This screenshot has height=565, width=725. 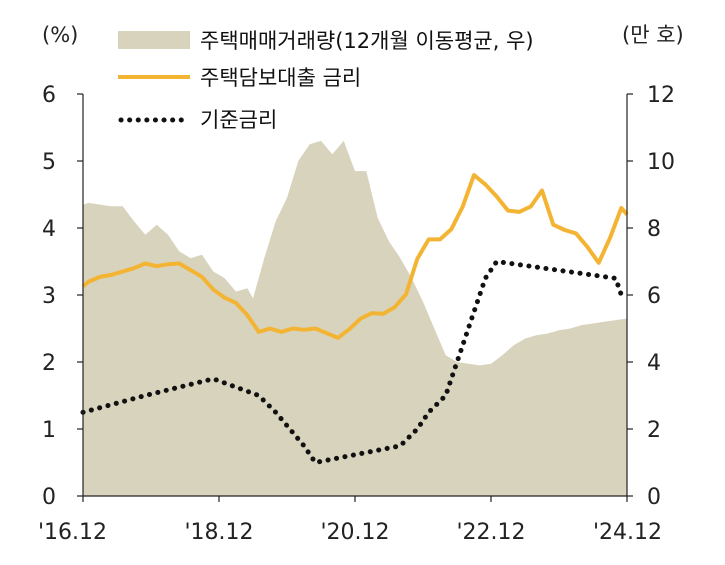 I want to click on x-tick-label: '18.12, so click(x=218, y=532).